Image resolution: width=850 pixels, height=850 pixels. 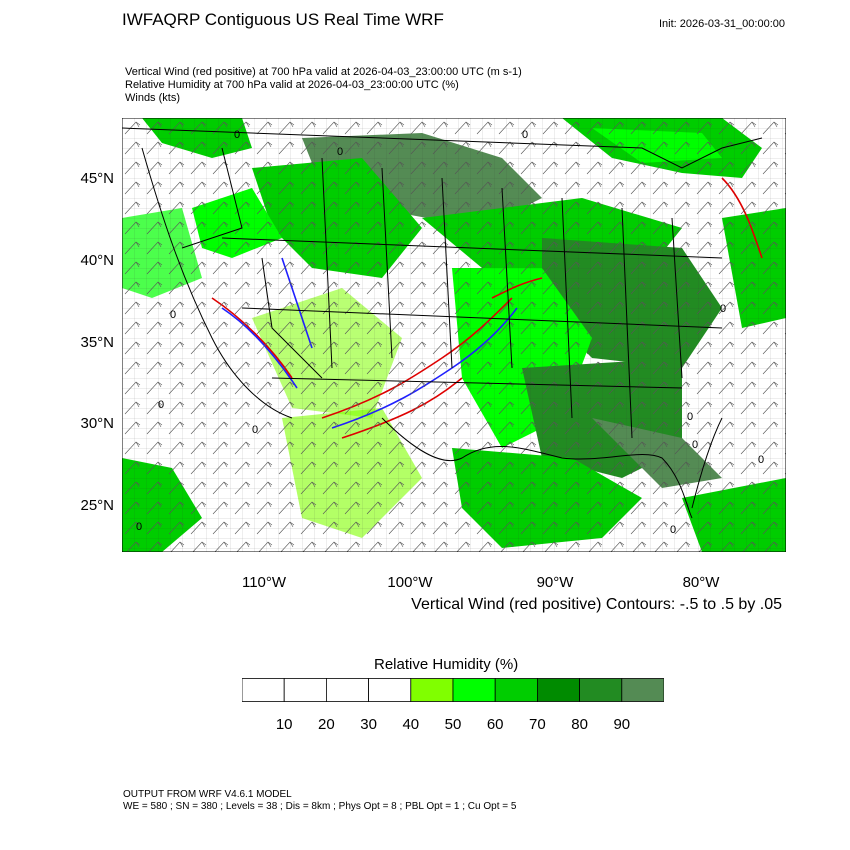 I want to click on colorbar-tick-label: 50, so click(x=453, y=724).